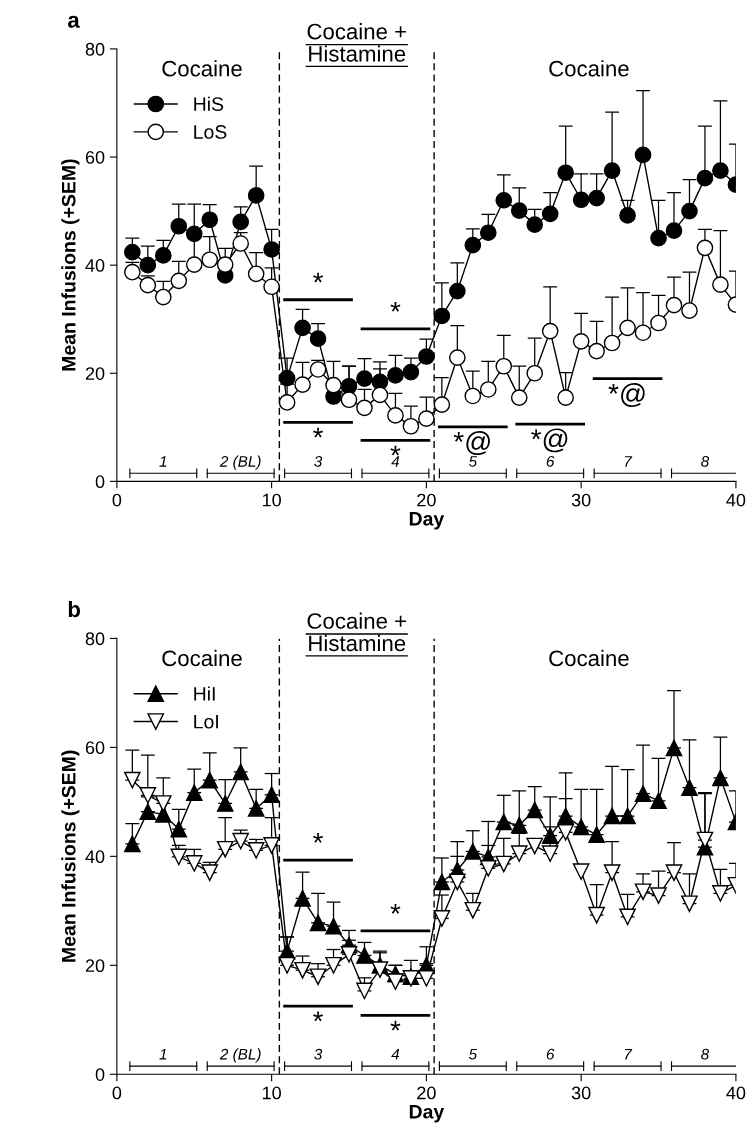 The image size is (754, 1138). I want to click on legend-label: LoS, so click(210, 132).